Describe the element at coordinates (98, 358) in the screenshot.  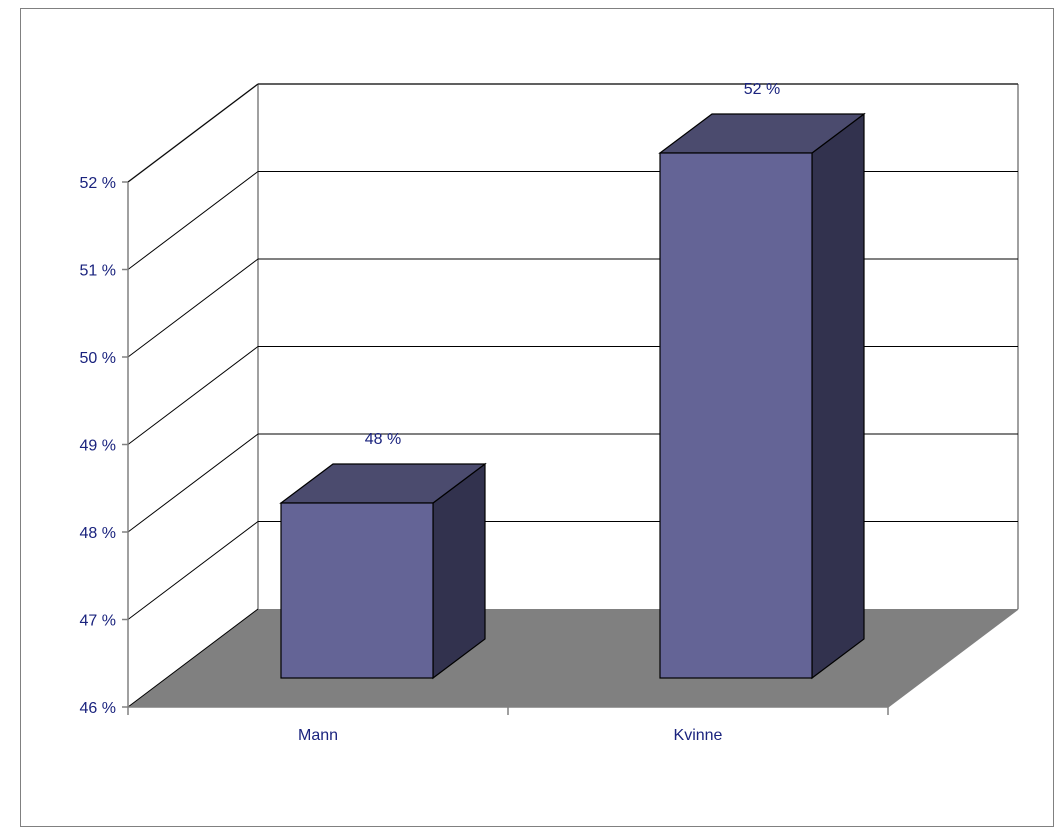
I see `y-tick-label: 50 %` at that location.